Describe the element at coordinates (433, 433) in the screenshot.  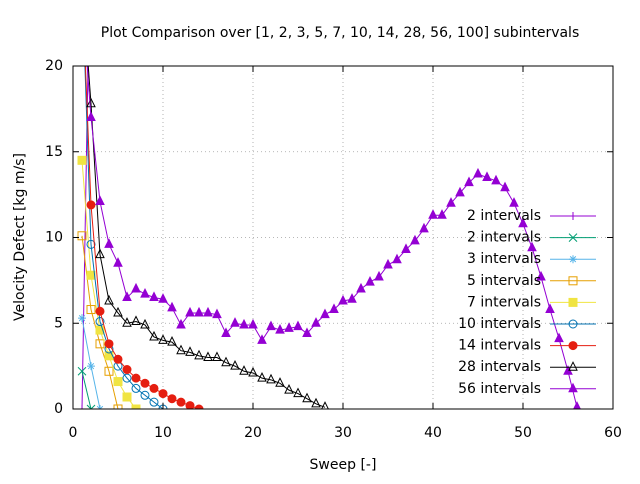
I see `x-tick-label: 40` at that location.